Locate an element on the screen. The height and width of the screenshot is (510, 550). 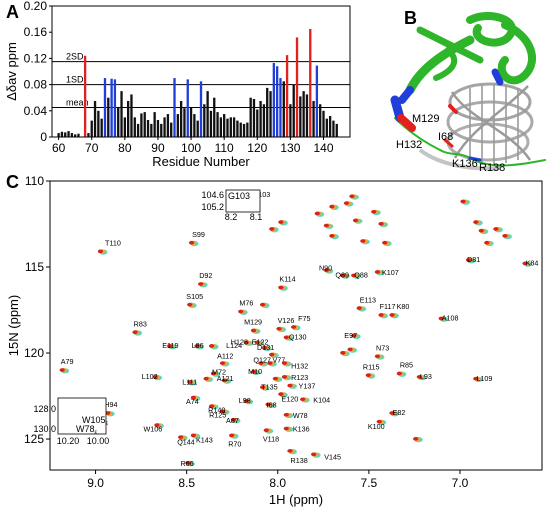
x-tick-label: 8.0 is located at coordinates (277, 483).